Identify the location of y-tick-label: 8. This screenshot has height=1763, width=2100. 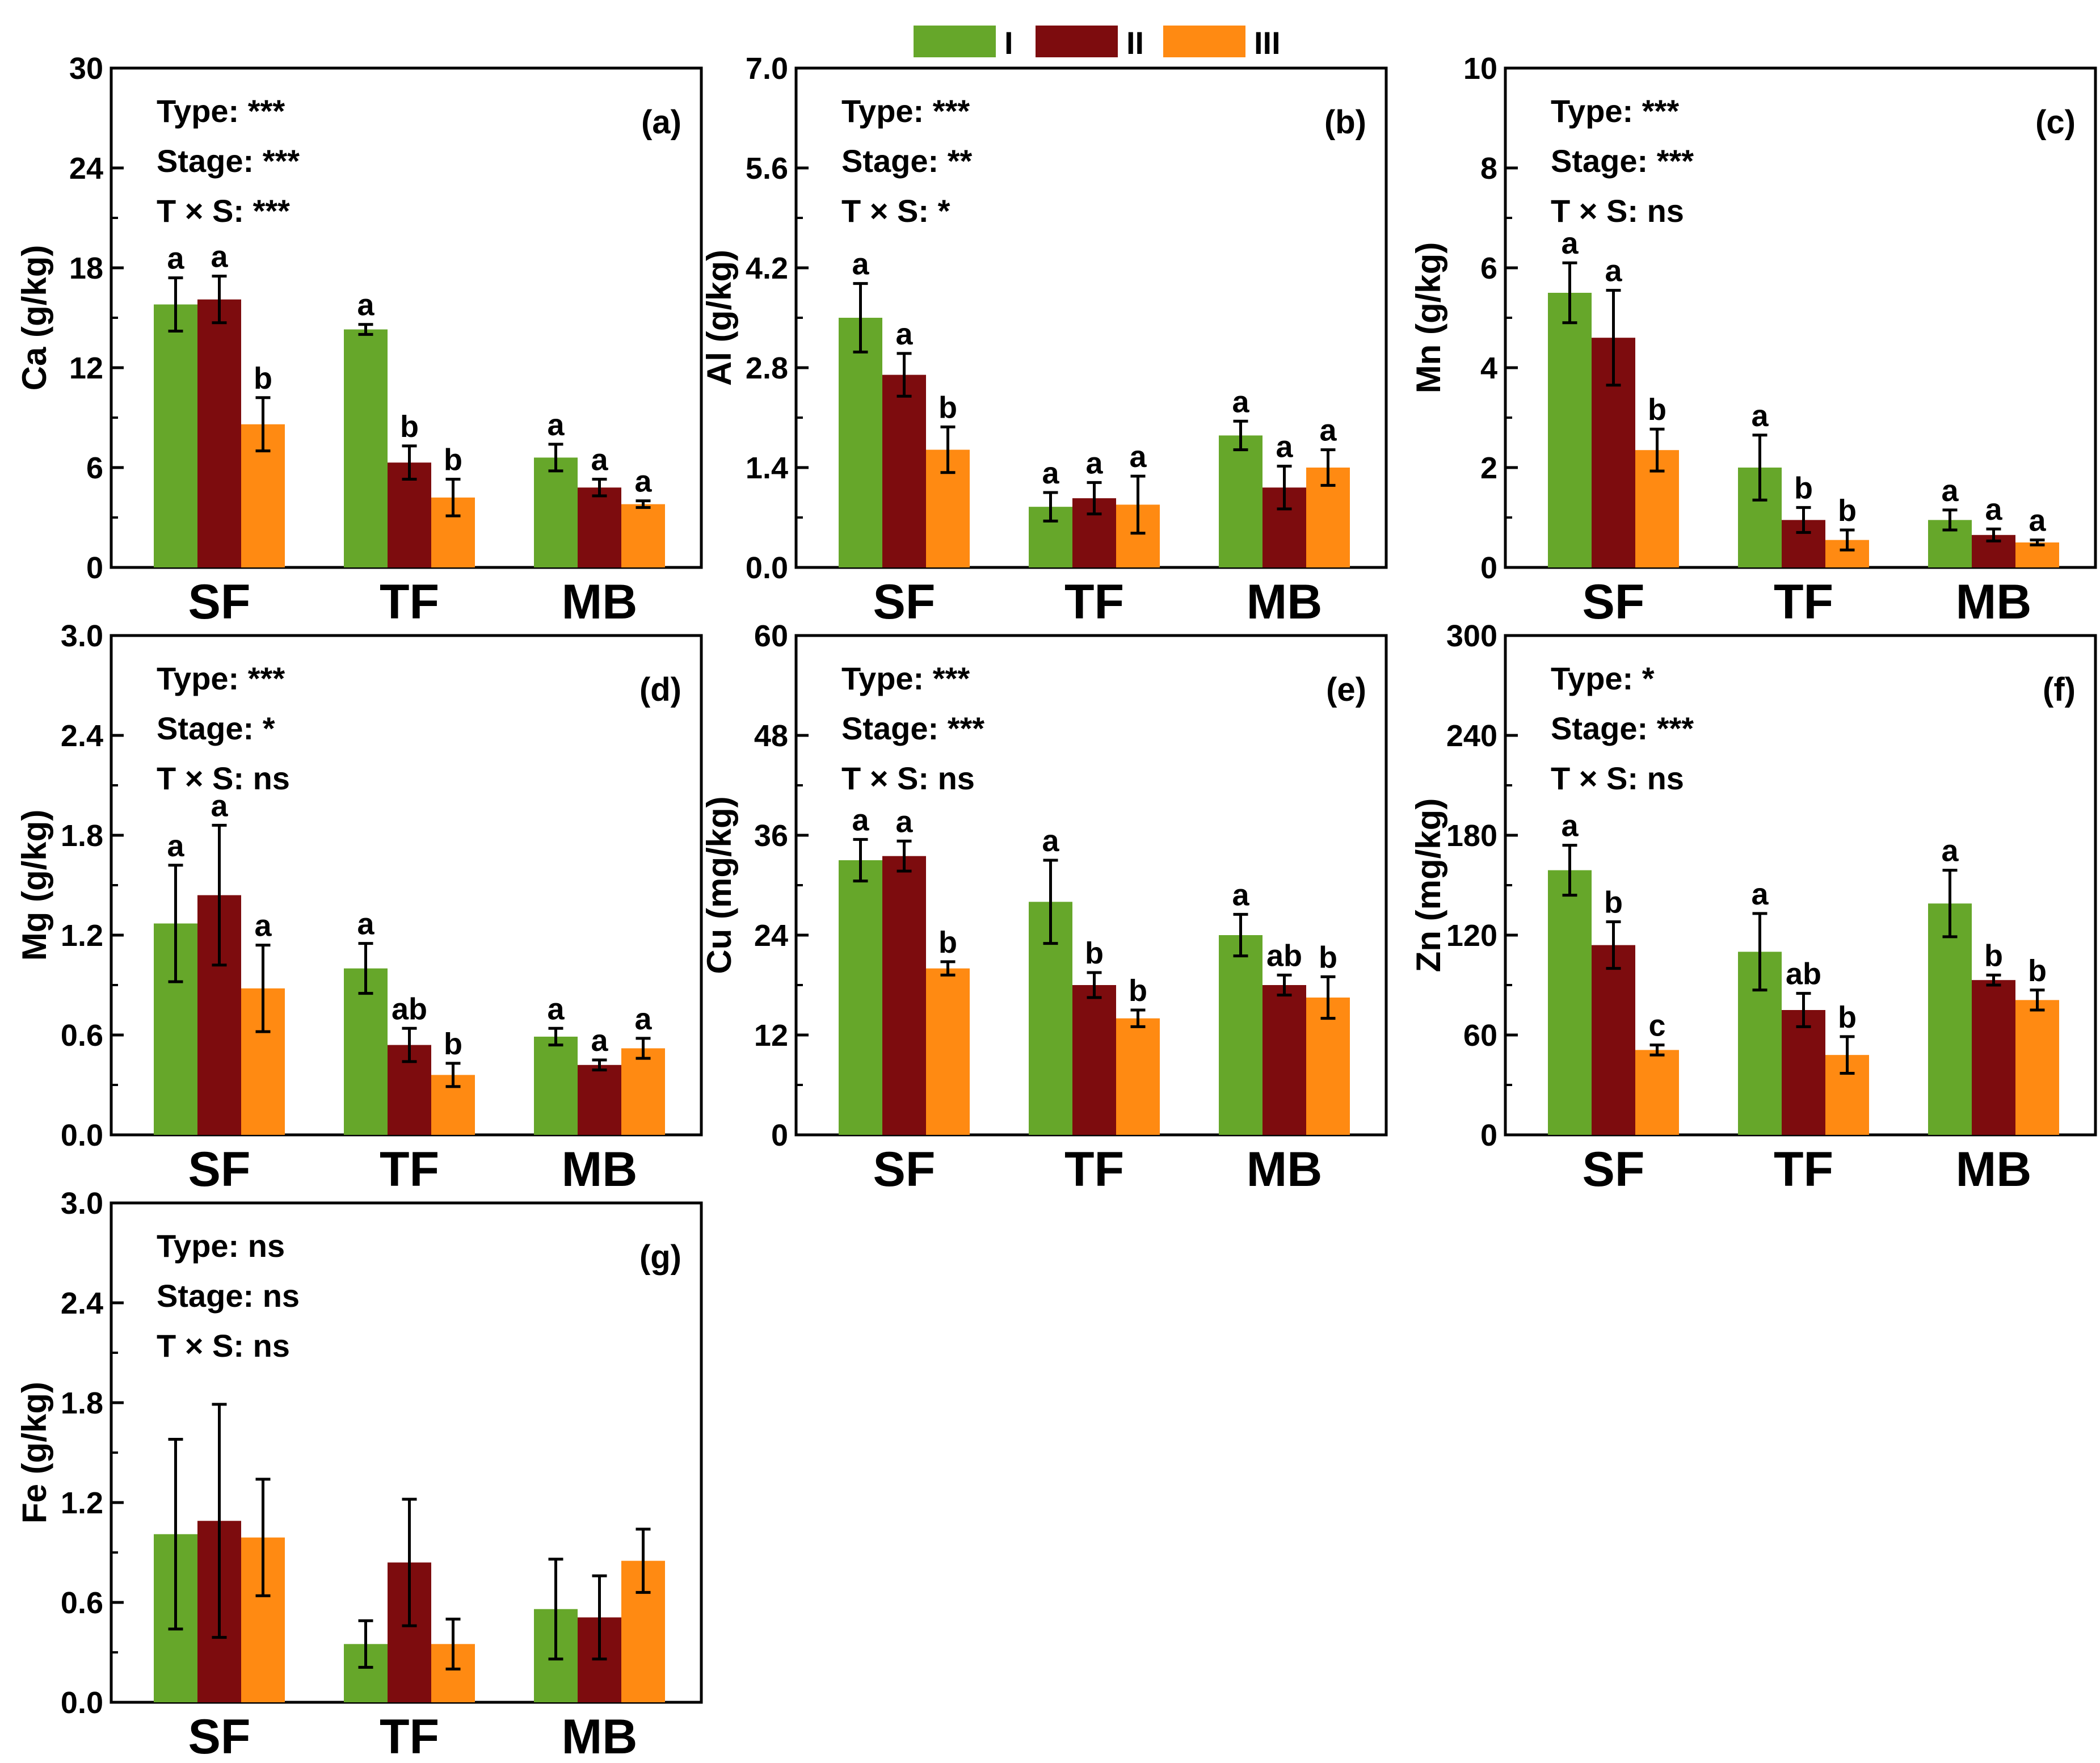
(1488, 169).